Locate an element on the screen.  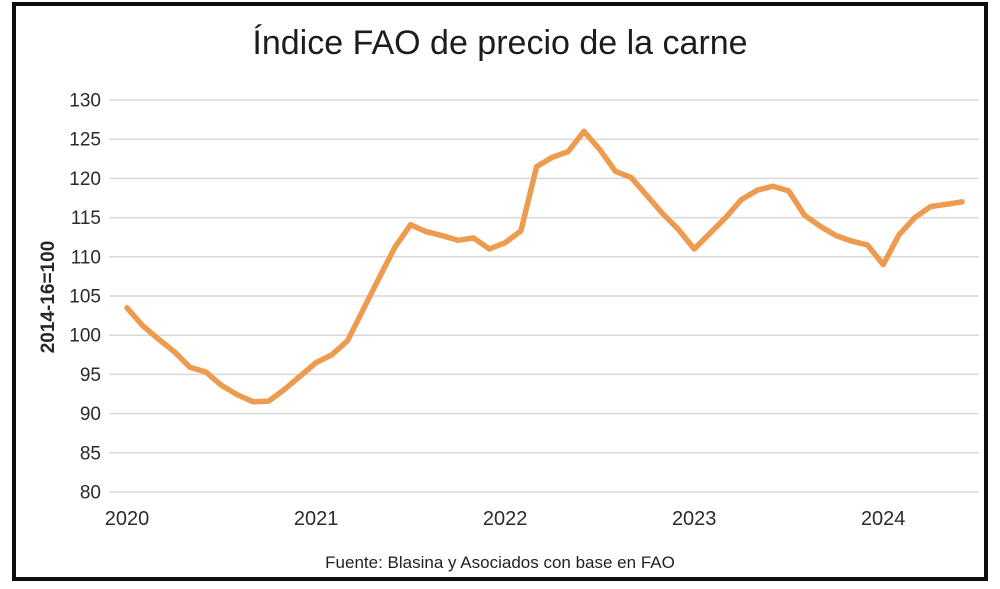
y-tick-label: 95 is located at coordinates (90, 375).